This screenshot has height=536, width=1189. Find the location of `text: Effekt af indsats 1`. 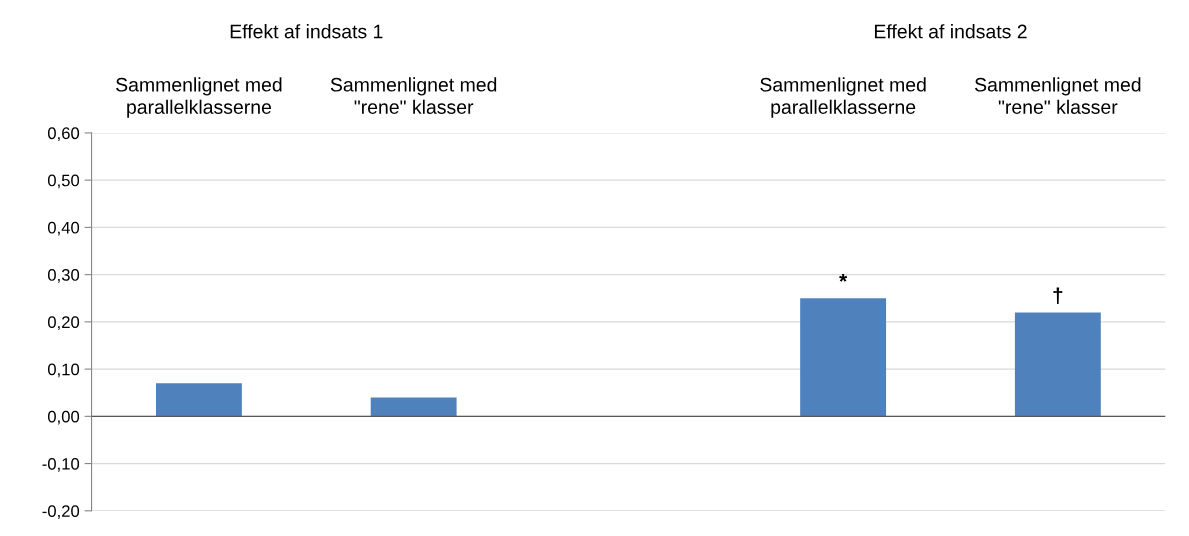

text: Effekt af indsats 1 is located at coordinates (306, 31).